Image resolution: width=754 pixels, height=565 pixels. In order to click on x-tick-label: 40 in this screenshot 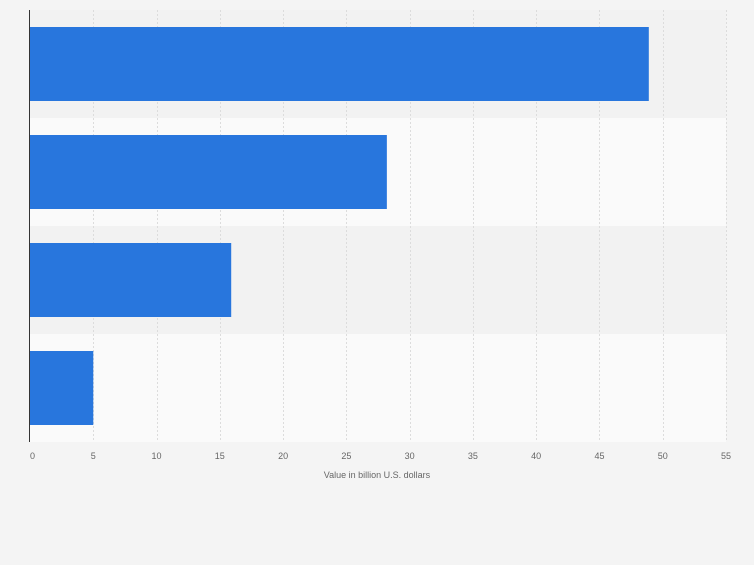, I will do `click(536, 456)`.